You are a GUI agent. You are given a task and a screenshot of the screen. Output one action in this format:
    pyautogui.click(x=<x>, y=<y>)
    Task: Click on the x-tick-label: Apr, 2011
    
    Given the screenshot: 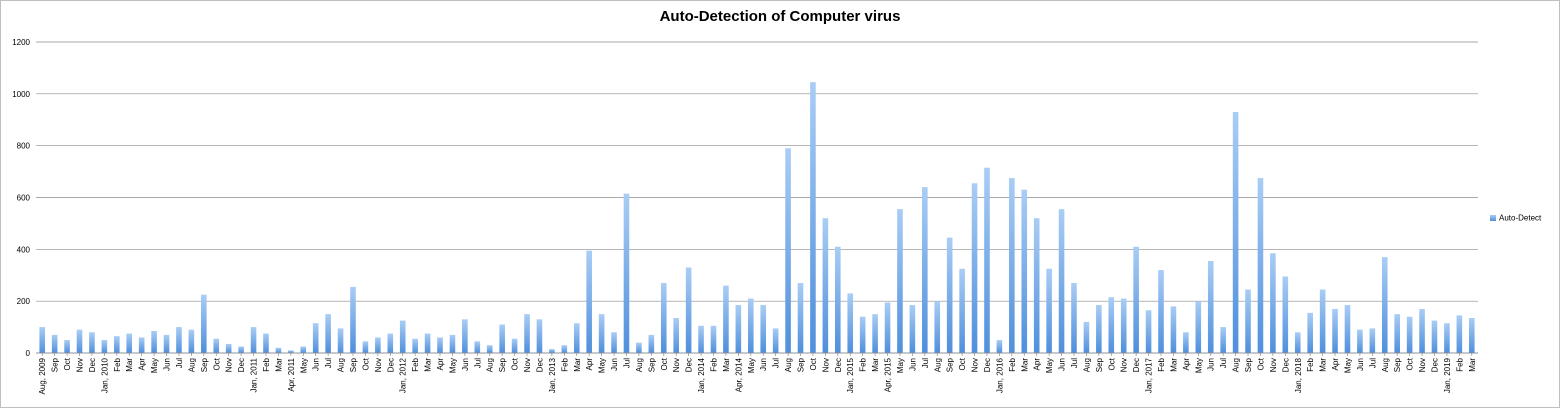 What is the action you would take?
    pyautogui.click(x=291, y=374)
    